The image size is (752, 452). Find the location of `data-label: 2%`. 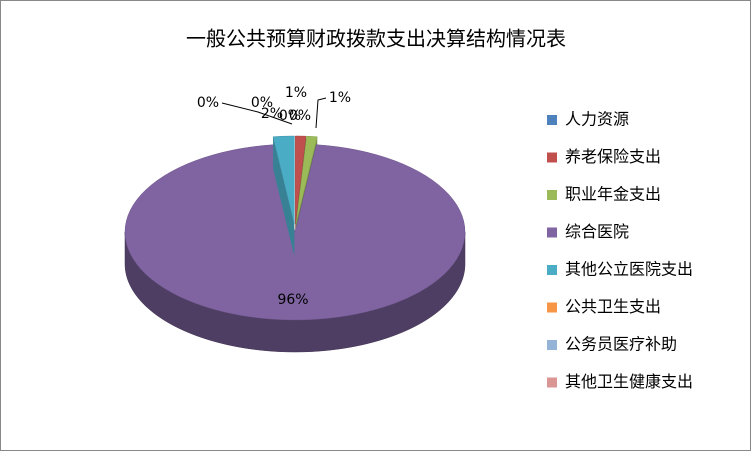

data-label: 2% is located at coordinates (272, 114).